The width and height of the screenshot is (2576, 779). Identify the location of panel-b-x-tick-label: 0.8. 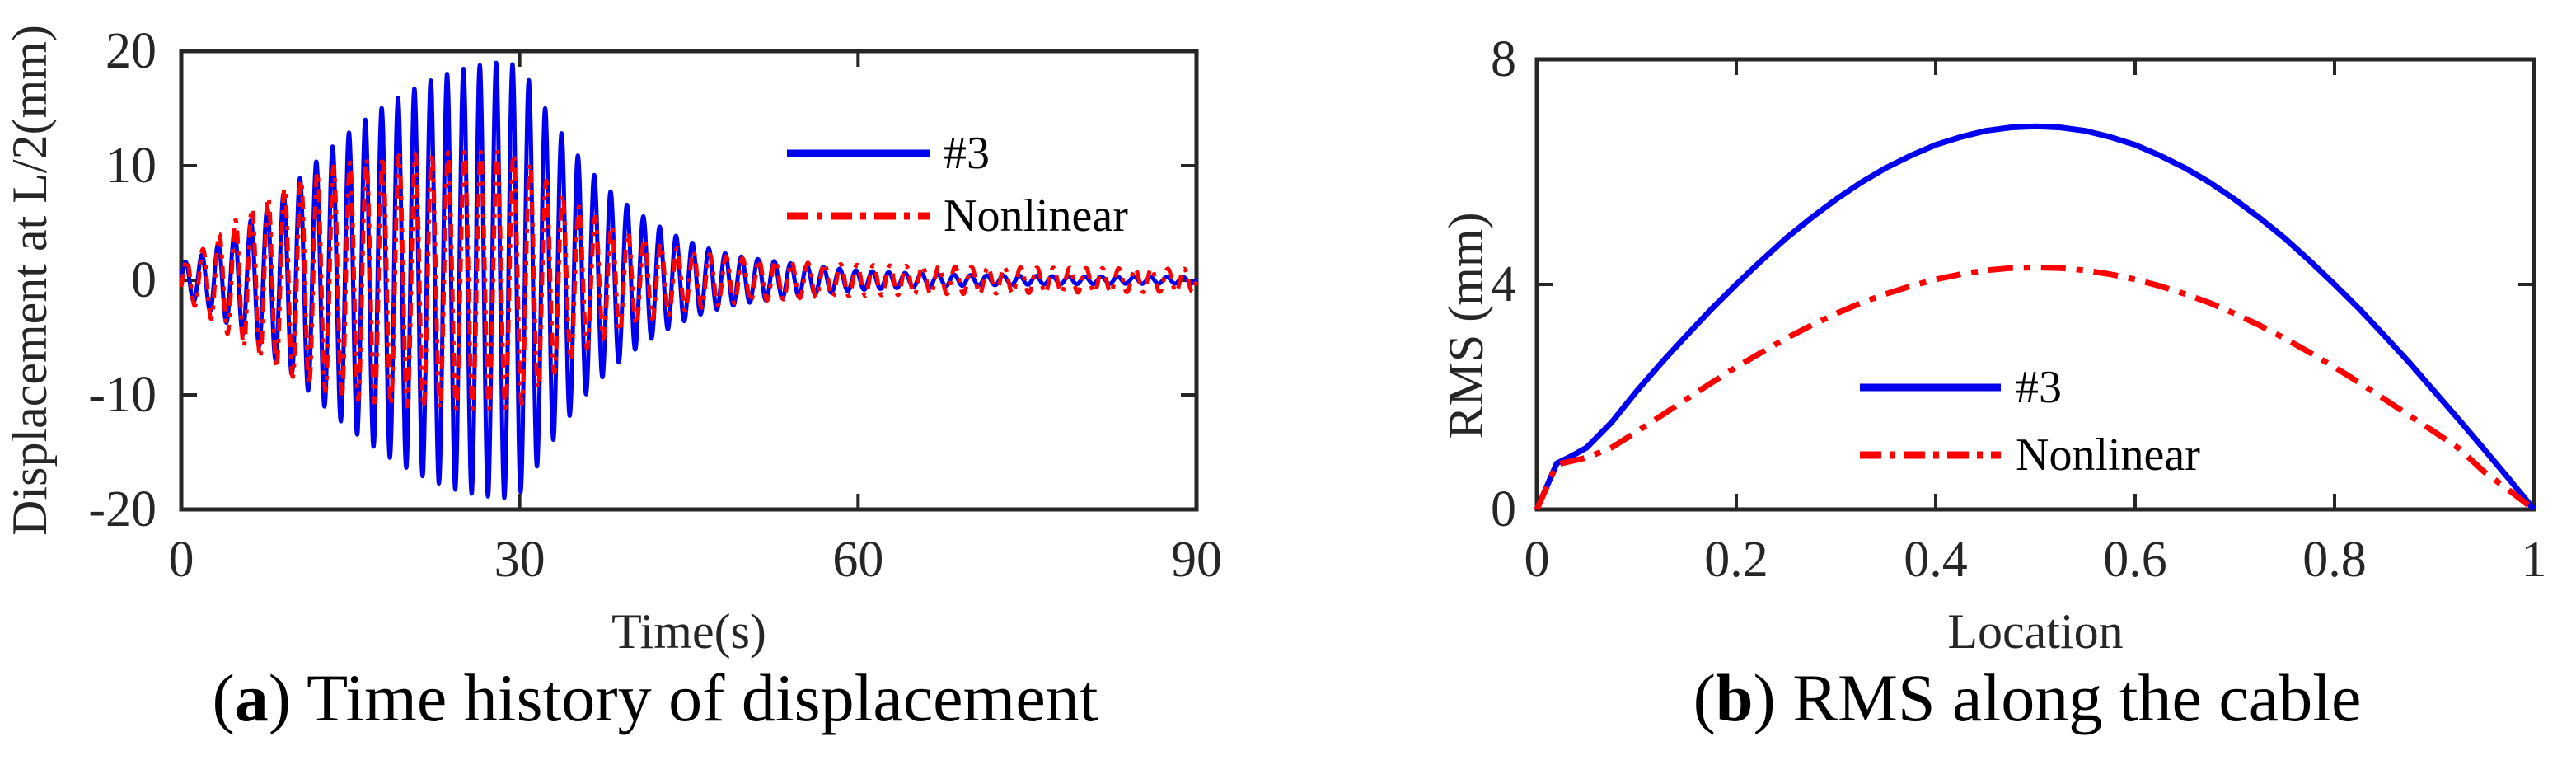
(2334, 560).